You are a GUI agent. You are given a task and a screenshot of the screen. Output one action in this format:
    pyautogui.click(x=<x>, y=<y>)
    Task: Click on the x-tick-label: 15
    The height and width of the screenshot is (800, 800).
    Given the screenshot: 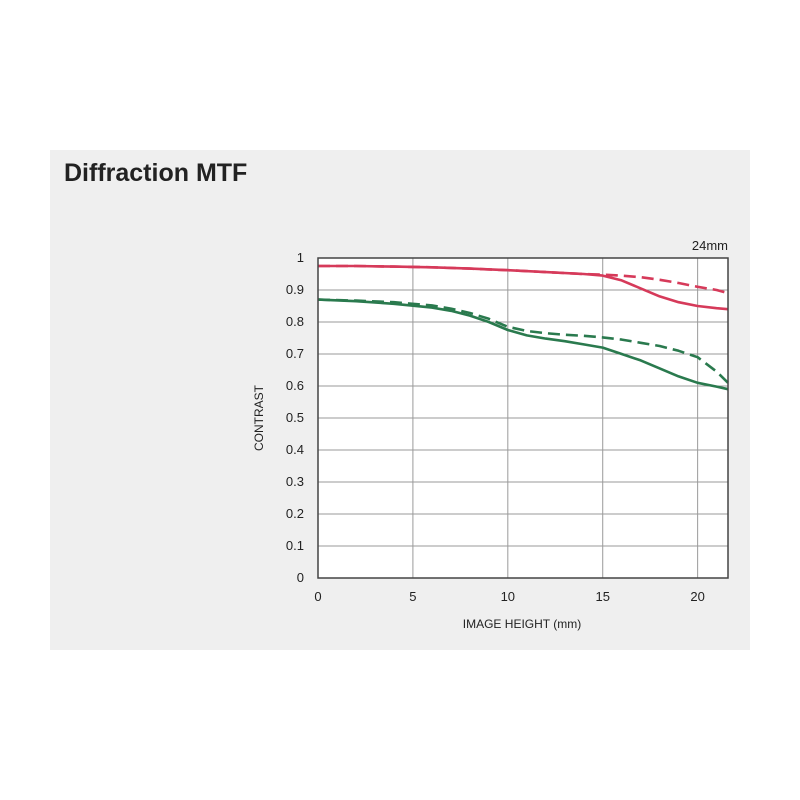 What is the action you would take?
    pyautogui.click(x=602, y=596)
    